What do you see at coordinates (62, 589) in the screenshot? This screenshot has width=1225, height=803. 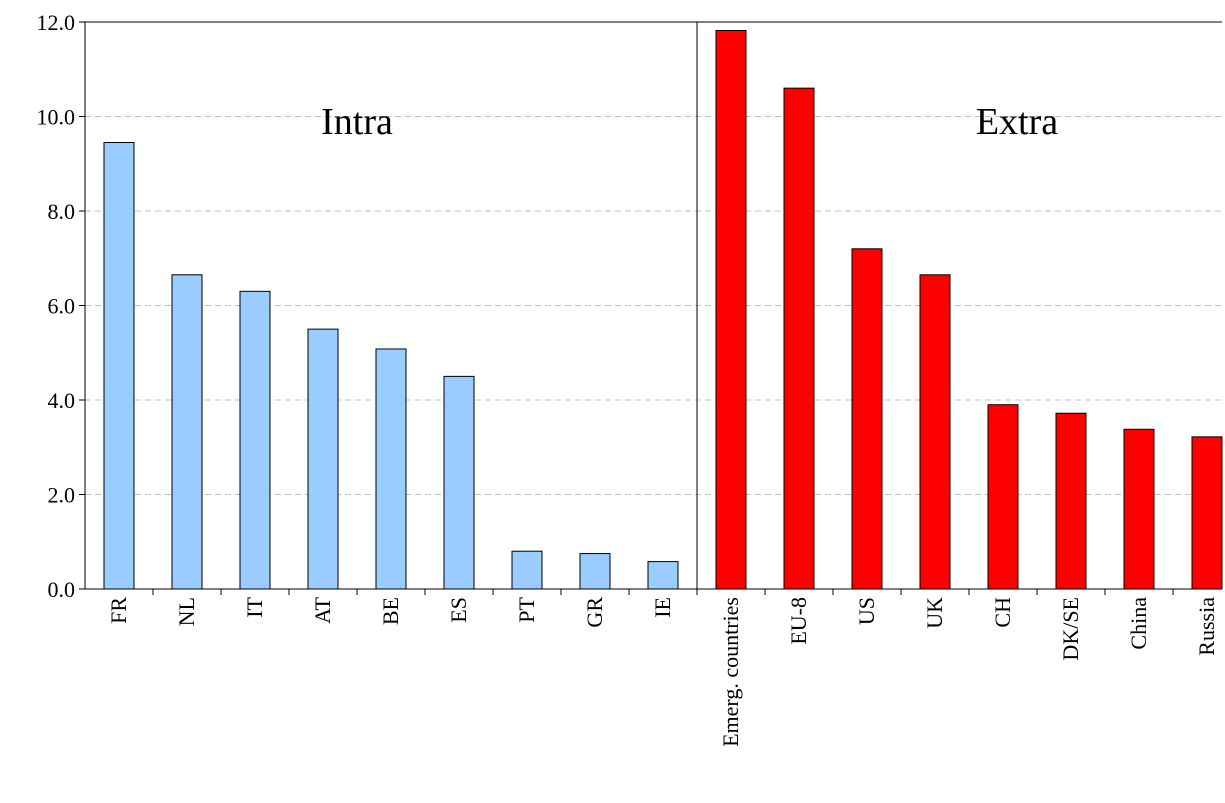 I see `y-tick-label: 0.0` at bounding box center [62, 589].